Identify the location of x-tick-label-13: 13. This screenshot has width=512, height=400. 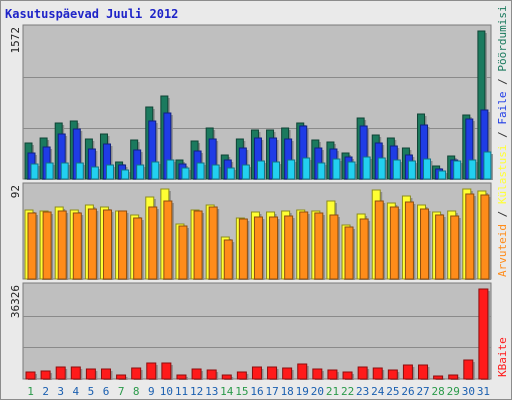
(211, 391).